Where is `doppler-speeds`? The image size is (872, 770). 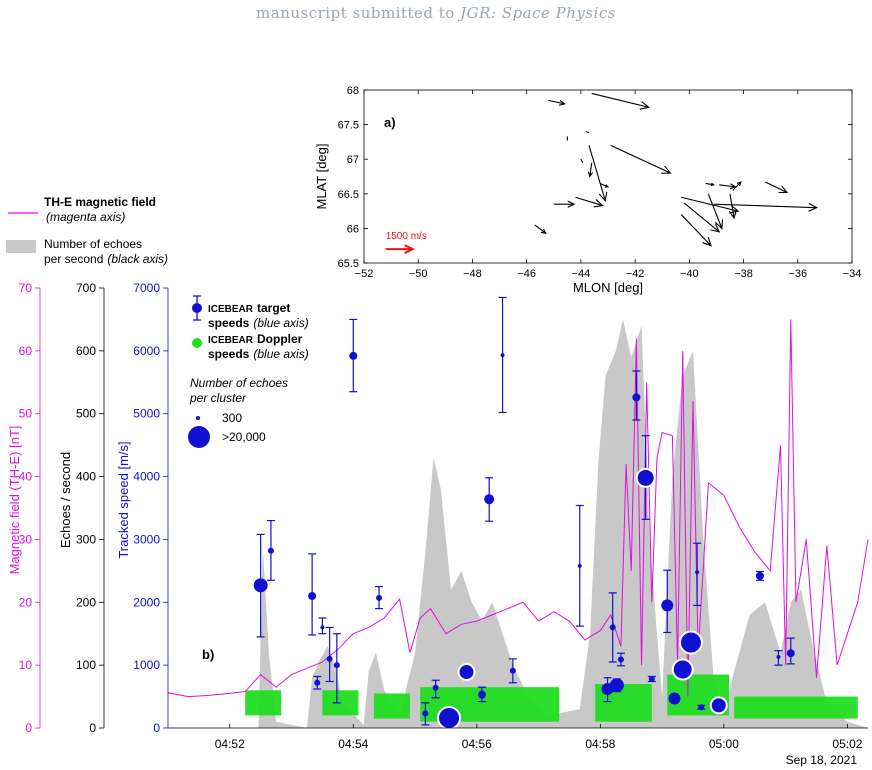
doppler-speeds is located at coordinates (551, 698).